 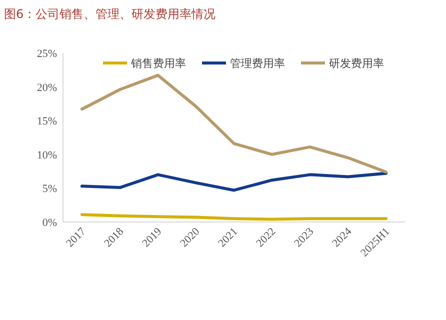 What do you see at coordinates (228, 238) in the screenshot?
I see `x-tick-label: 2021` at bounding box center [228, 238].